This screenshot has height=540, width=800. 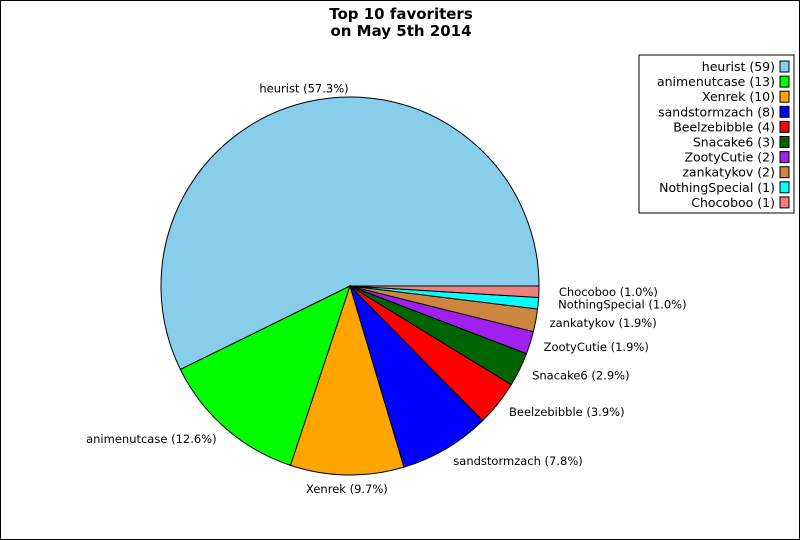 I want to click on pie-slice-sandstormzach, so click(x=416, y=376).